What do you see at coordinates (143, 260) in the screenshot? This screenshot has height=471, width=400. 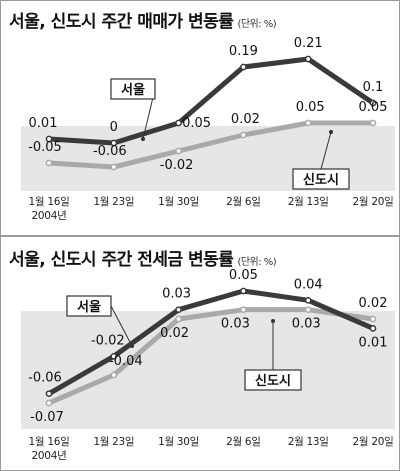 I see `chart-title: 서울, 신도시 주간 전세금 변동률 (단위: %)` at bounding box center [143, 260].